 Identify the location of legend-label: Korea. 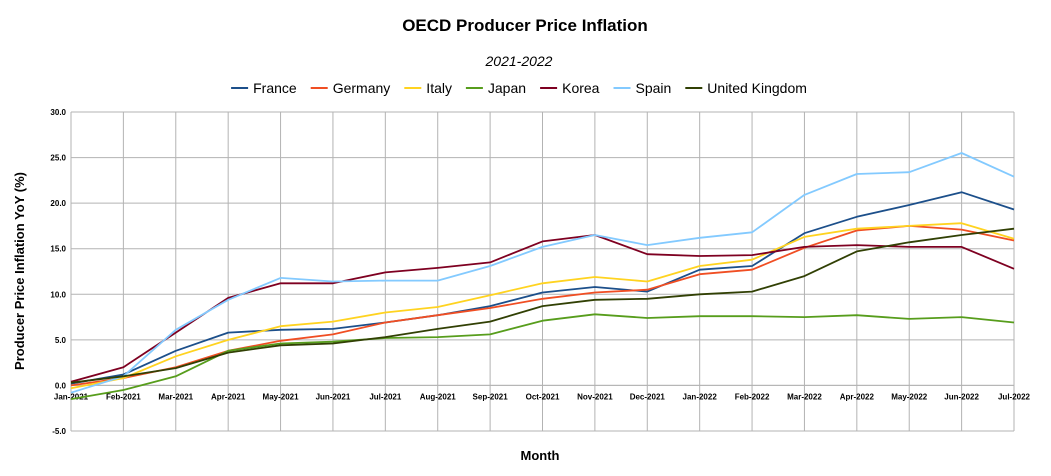
(581, 88).